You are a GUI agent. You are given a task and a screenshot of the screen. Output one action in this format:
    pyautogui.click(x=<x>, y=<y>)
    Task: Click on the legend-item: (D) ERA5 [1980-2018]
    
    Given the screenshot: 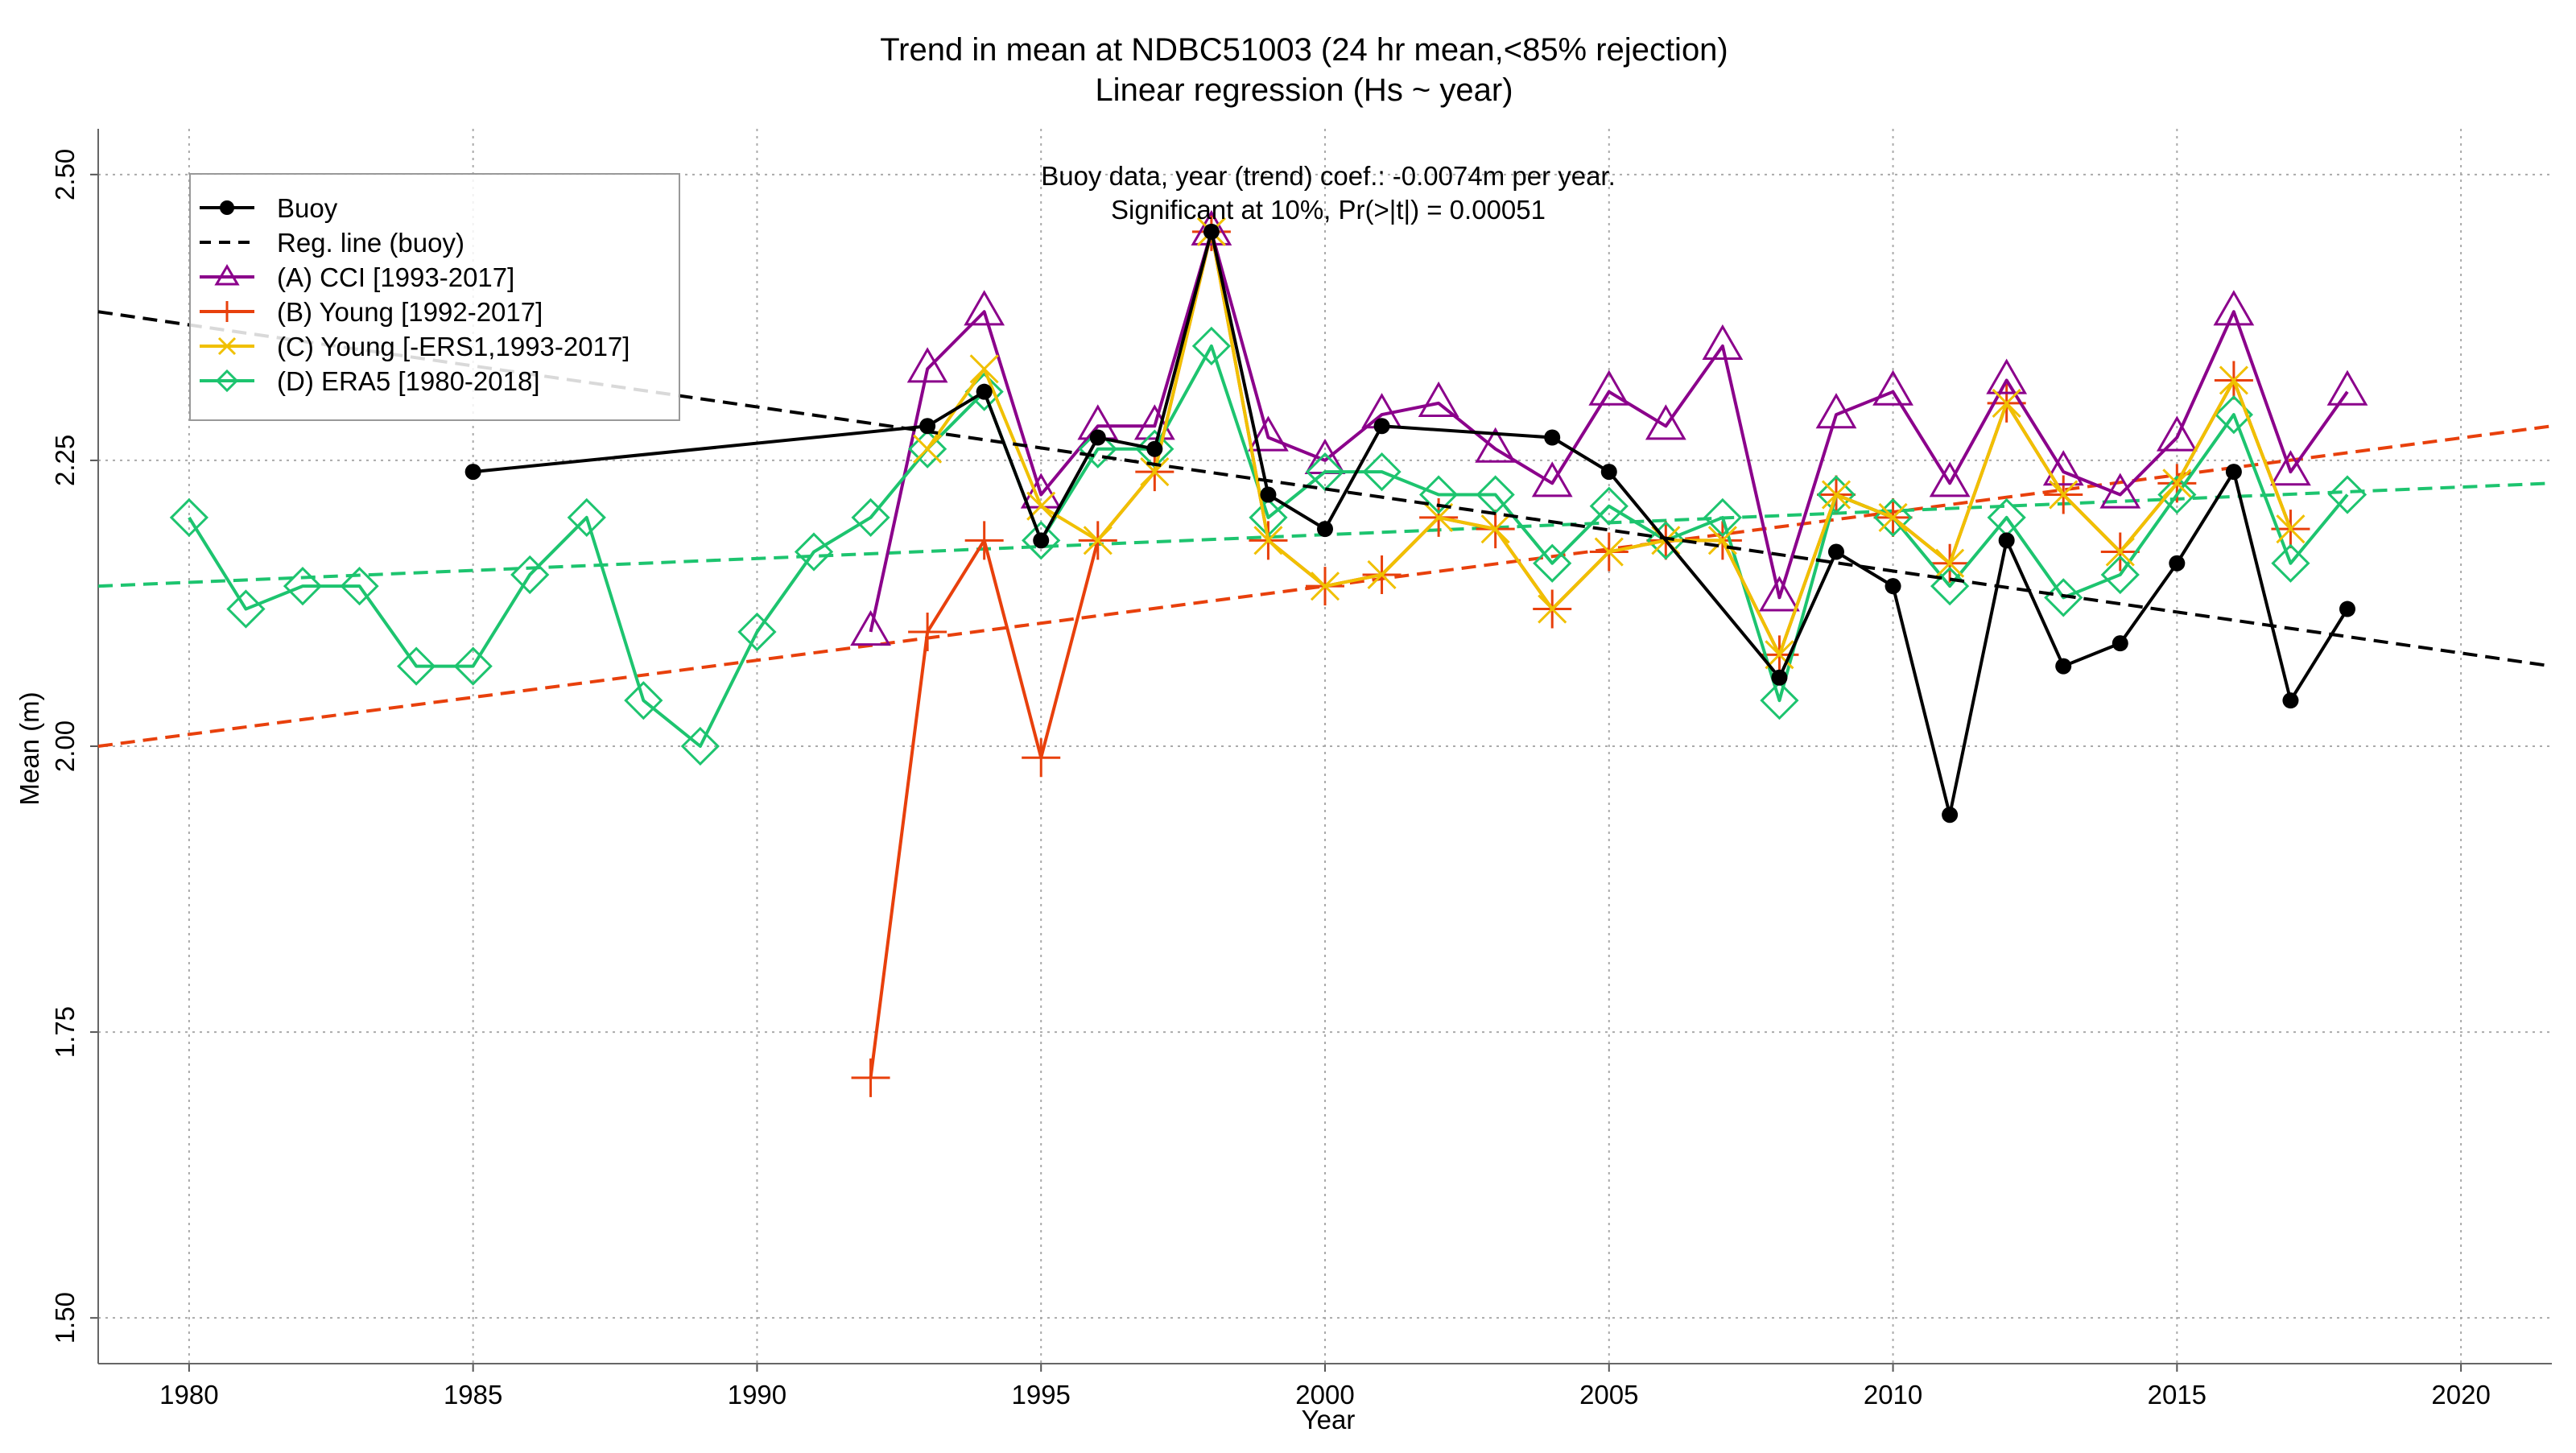 What is the action you would take?
    pyautogui.click(x=370, y=381)
    